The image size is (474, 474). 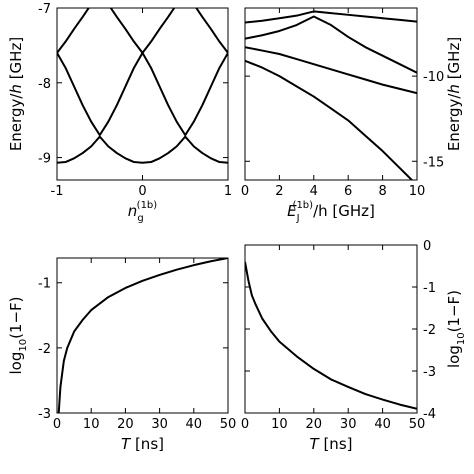 What do you see at coordinates (433, 162) in the screenshot?
I see `y-tick-label: -15` at bounding box center [433, 162].